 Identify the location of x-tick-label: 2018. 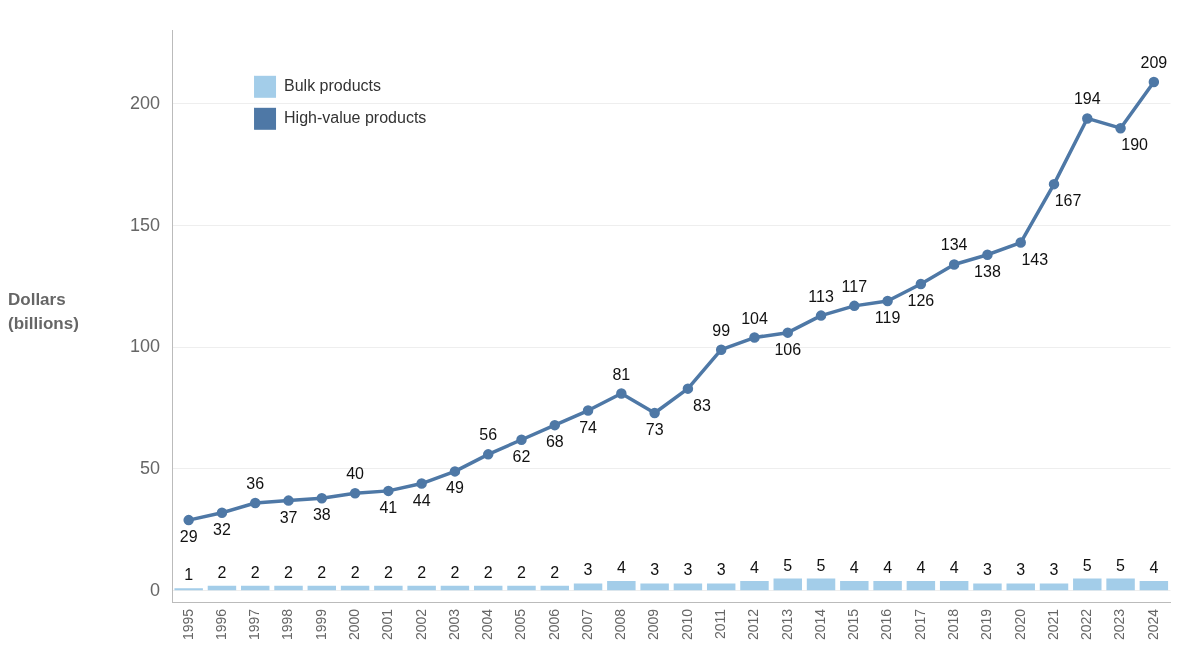
(953, 624).